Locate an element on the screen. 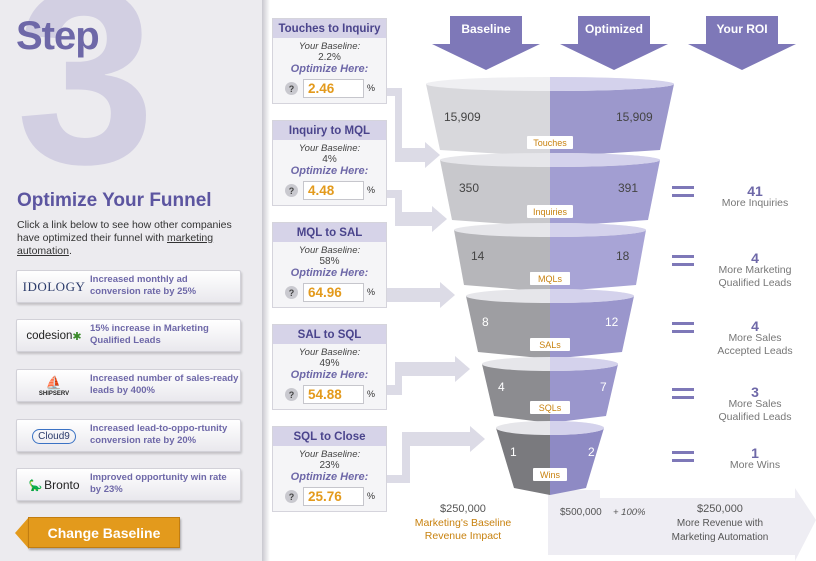  idology-logo: IDOLOGY is located at coordinates (54, 286).